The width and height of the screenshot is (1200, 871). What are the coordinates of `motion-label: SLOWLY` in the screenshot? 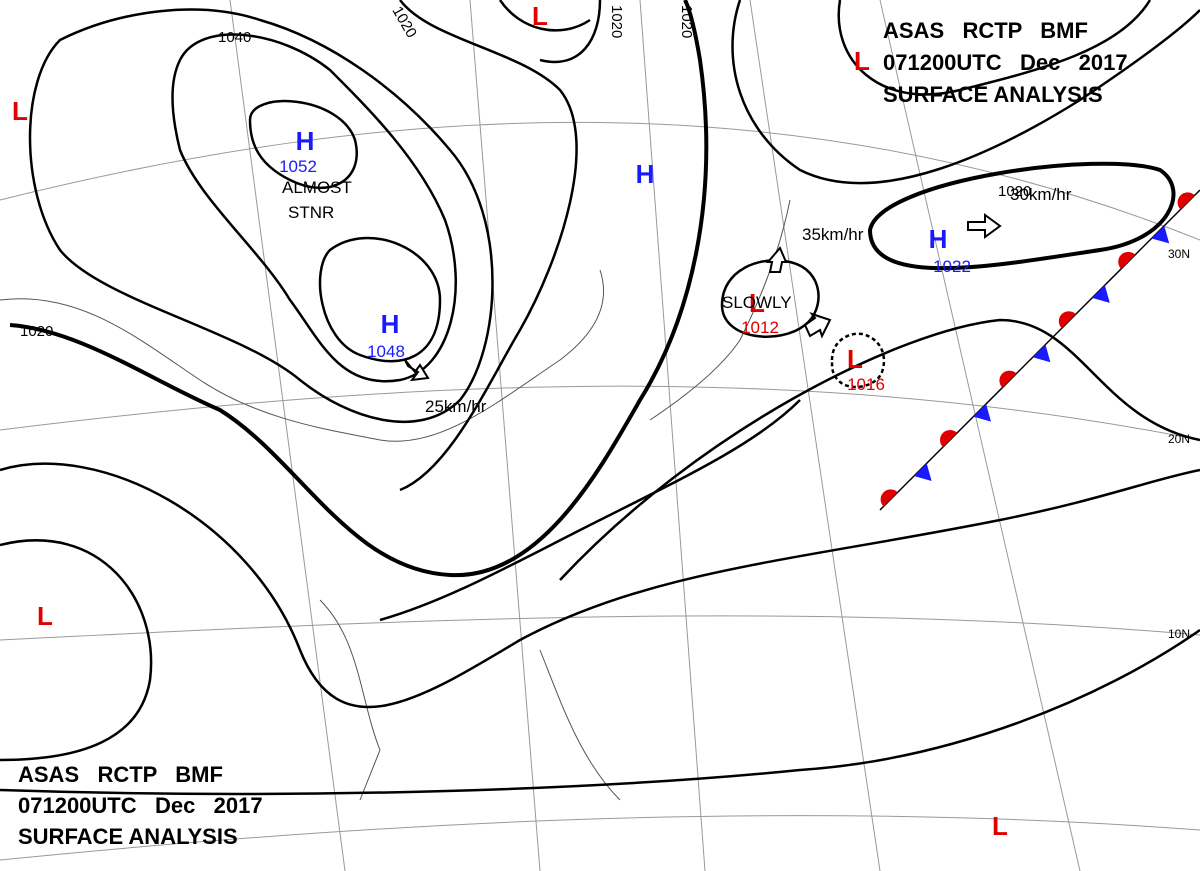 It's located at (757, 302).